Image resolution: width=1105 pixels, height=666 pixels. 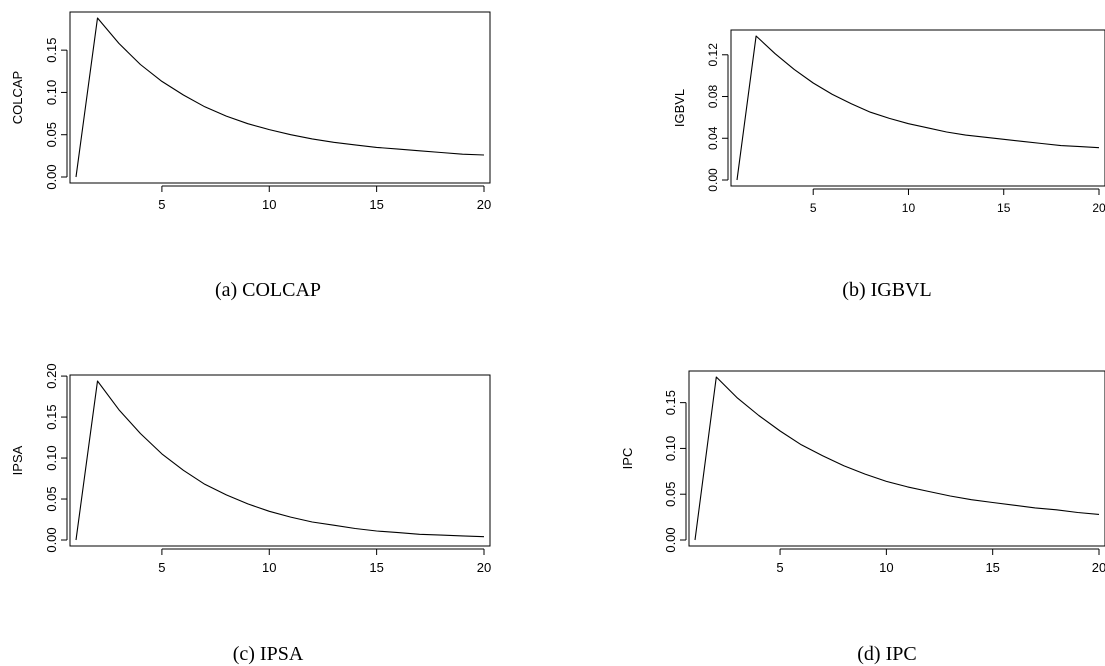 I want to click on y-axis-title: IPC, so click(x=627, y=459).